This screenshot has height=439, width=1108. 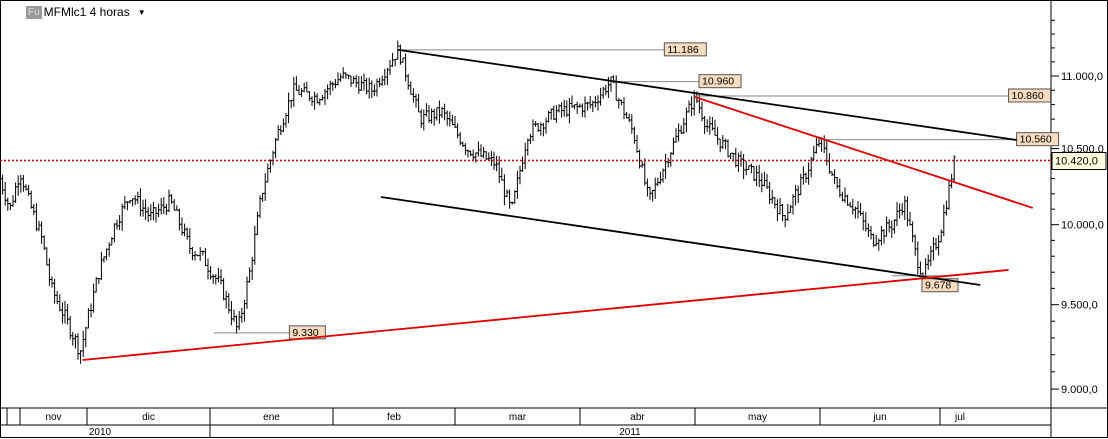 What do you see at coordinates (1036, 140) in the screenshot?
I see `level-label: 10.560` at bounding box center [1036, 140].